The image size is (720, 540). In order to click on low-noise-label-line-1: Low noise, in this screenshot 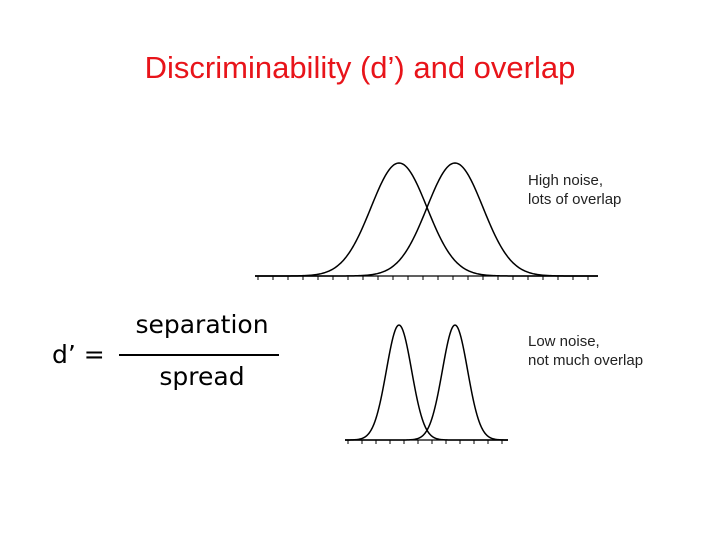, I will do `click(564, 341)`.